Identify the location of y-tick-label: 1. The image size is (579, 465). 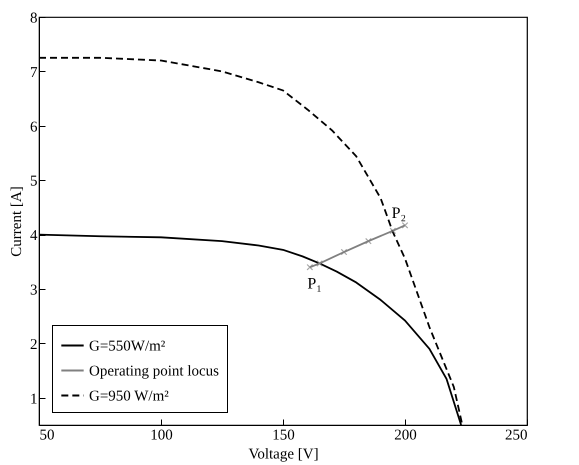
(34, 399).